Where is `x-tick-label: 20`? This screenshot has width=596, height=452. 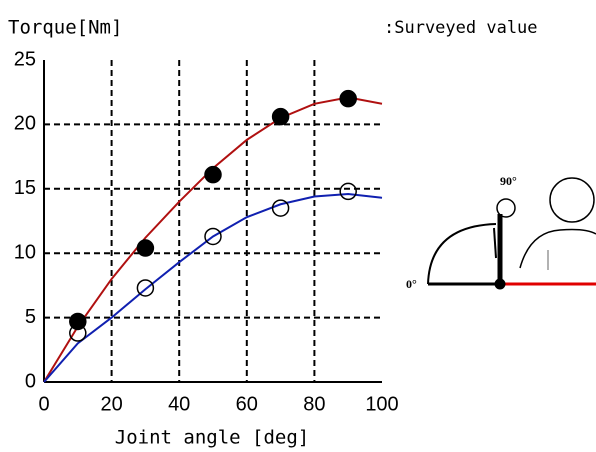
x-tick-label: 20 is located at coordinates (111, 404).